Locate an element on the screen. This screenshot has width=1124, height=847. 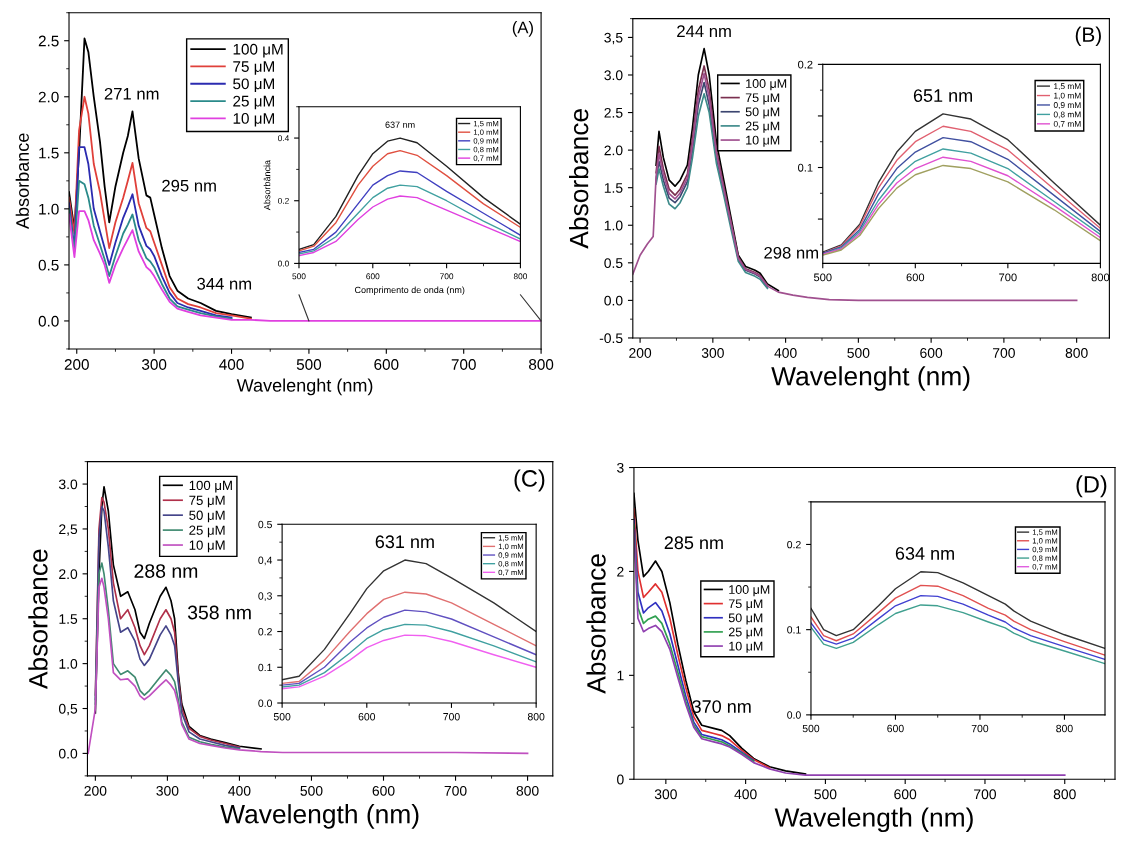
annotation: 651 nm is located at coordinates (942, 95).